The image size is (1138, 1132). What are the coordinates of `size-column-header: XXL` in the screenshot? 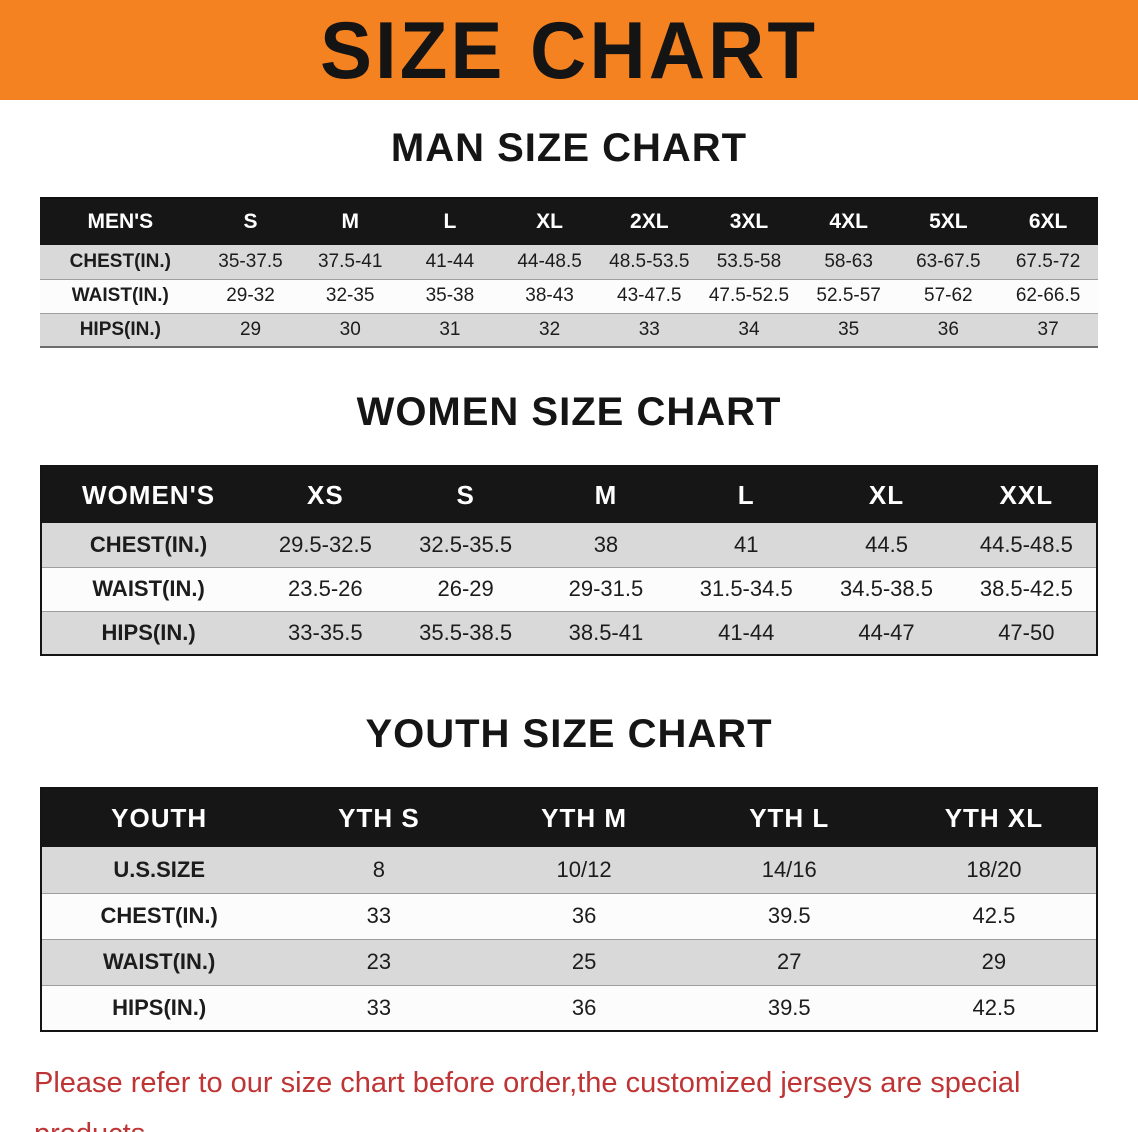 It's located at (1026, 494).